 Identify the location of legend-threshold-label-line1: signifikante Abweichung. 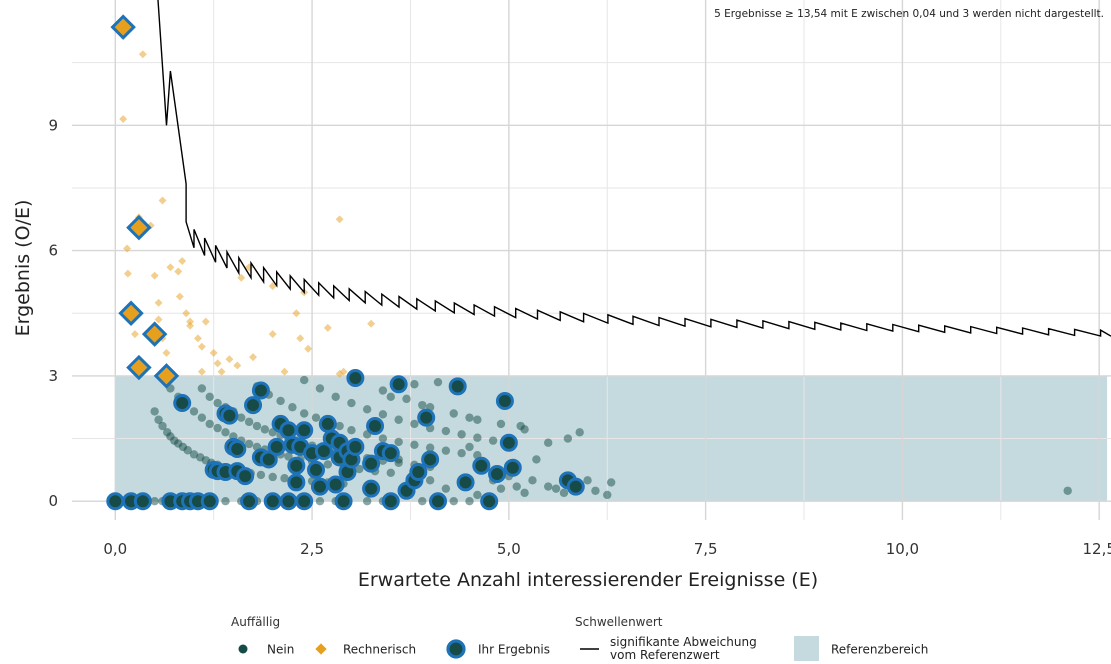
(683, 642).